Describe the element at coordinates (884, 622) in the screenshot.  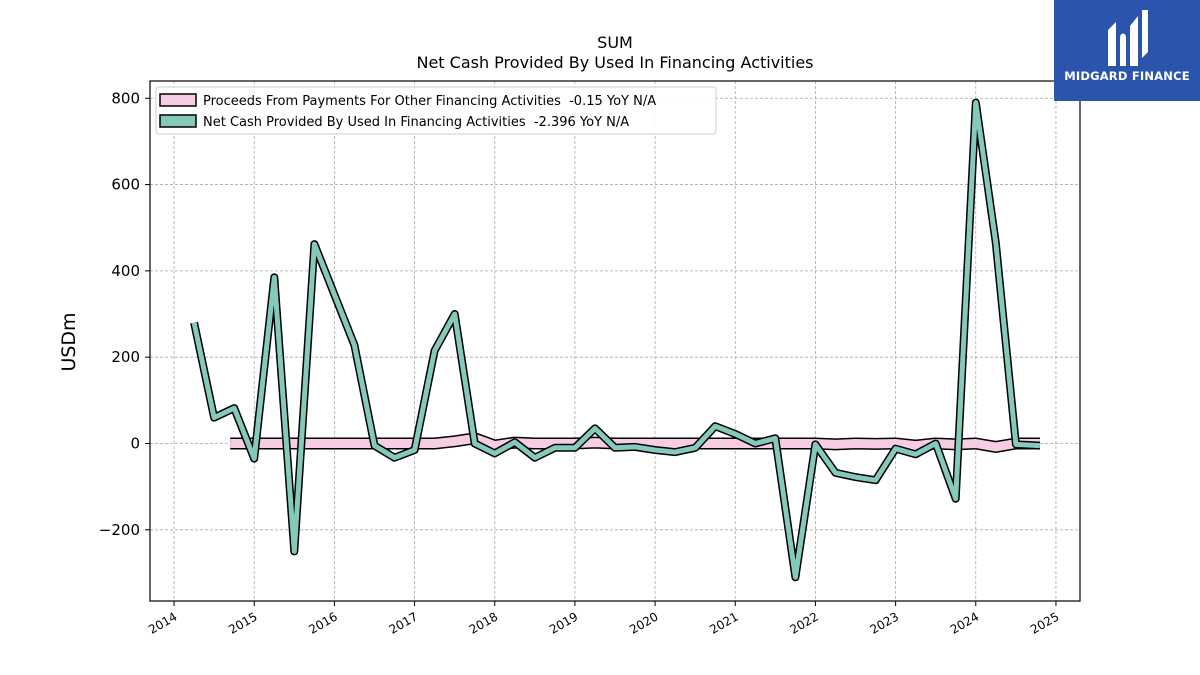
I see `x-tick-label: 2023` at that location.